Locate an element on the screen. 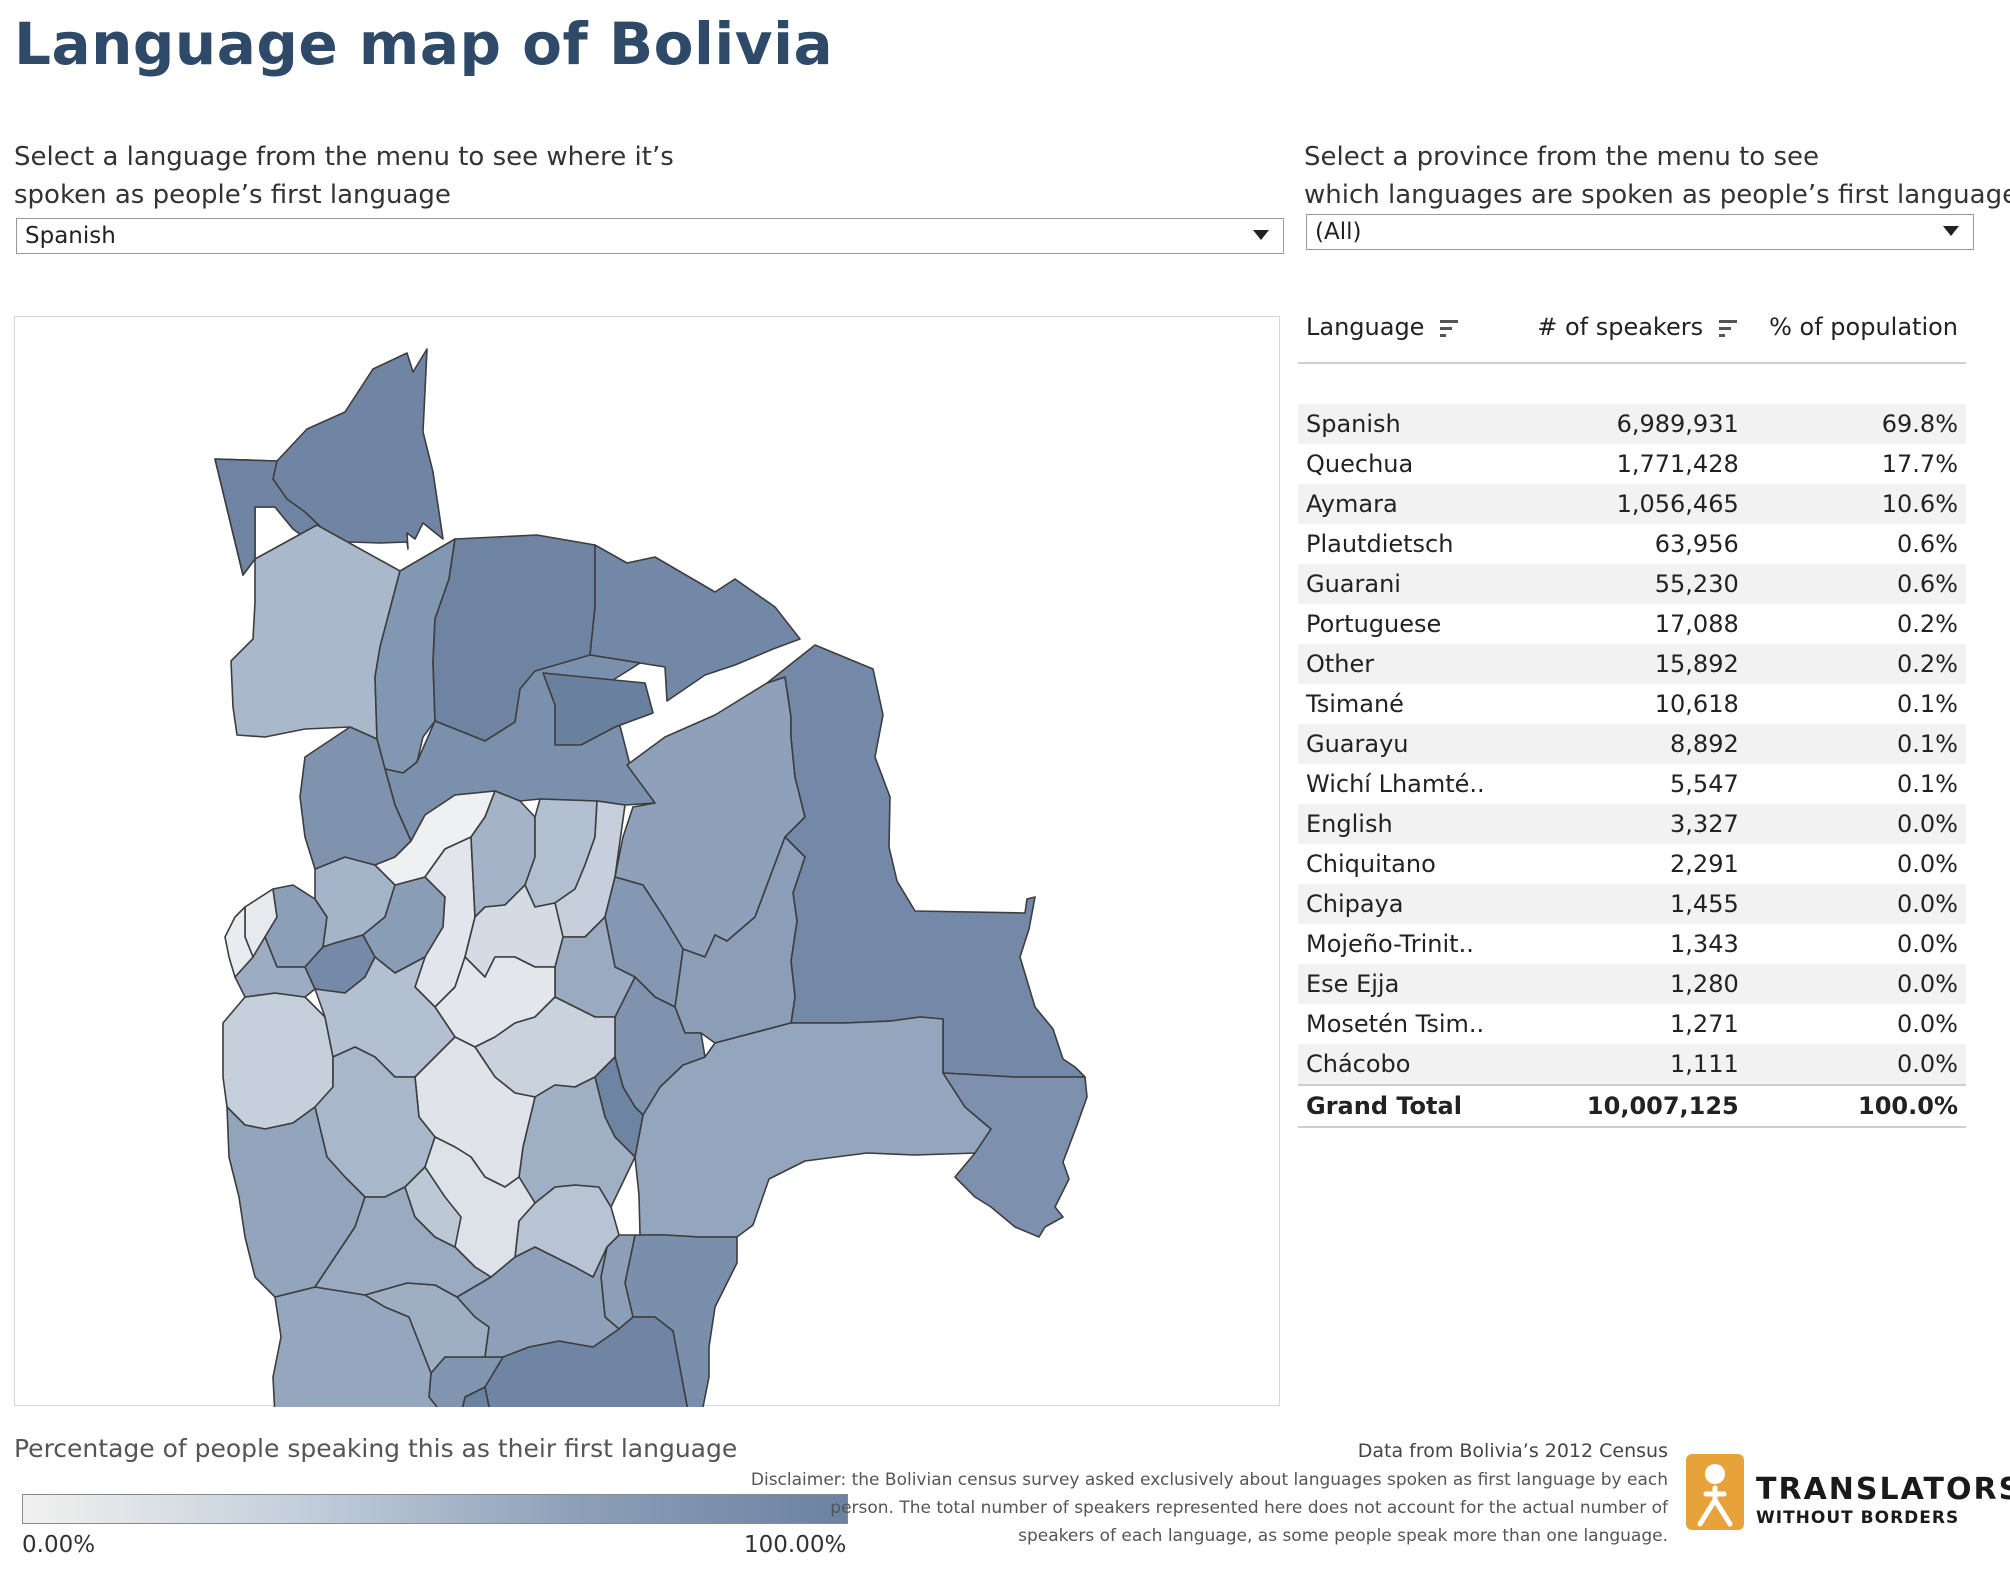  column-header-percent: % of population is located at coordinates (1856, 335).